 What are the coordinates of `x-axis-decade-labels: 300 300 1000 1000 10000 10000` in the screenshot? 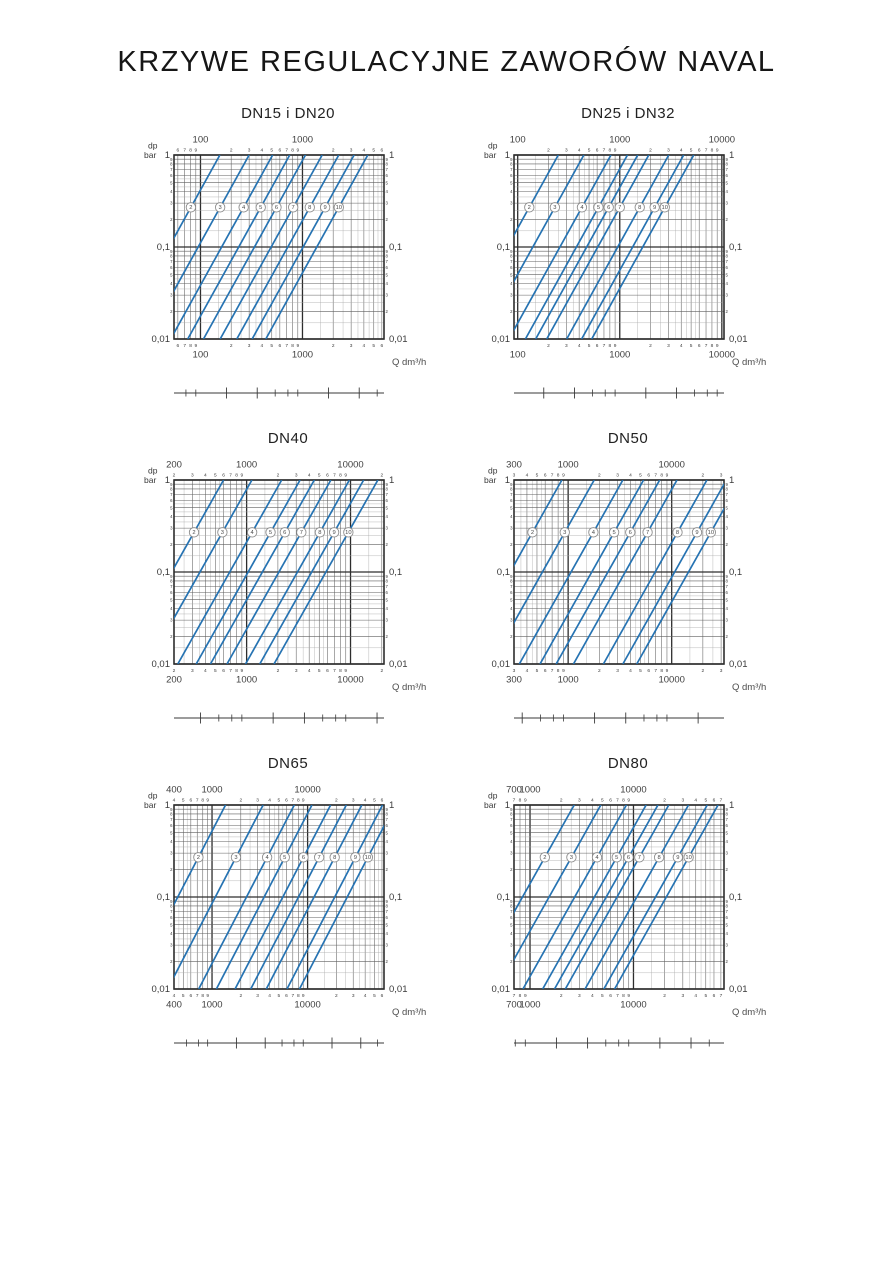 It's located at (595, 573).